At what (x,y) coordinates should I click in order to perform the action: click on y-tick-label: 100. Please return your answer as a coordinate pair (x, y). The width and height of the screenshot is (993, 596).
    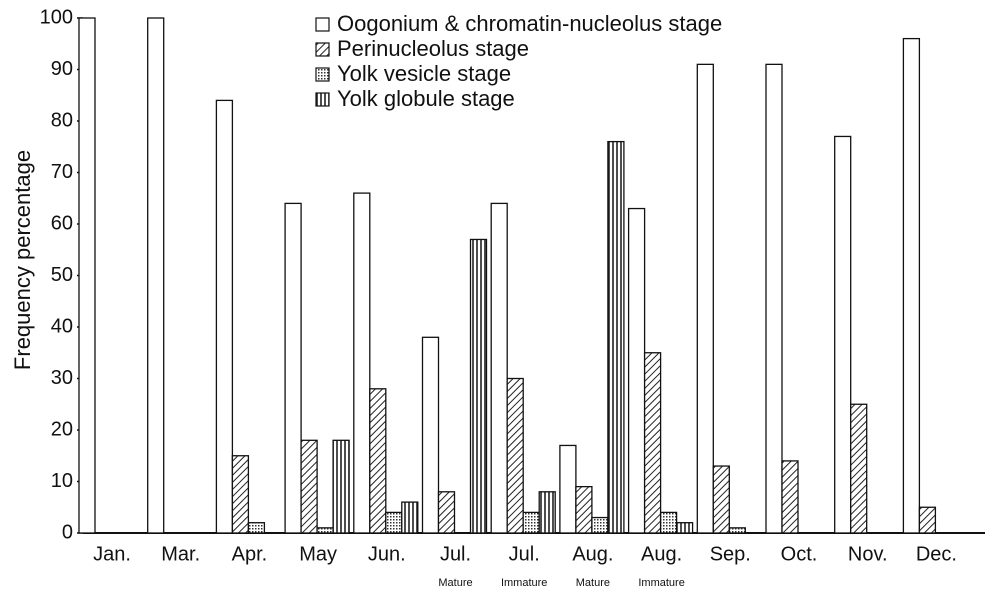
    Looking at the image, I should click on (56, 17).